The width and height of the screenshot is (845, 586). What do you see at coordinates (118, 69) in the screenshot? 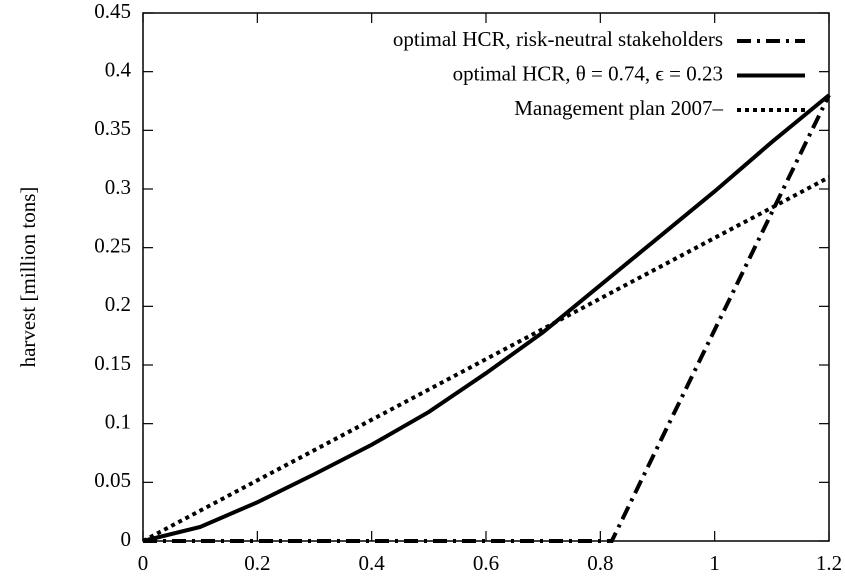
I see `y-tick-label: 0.4` at bounding box center [118, 69].